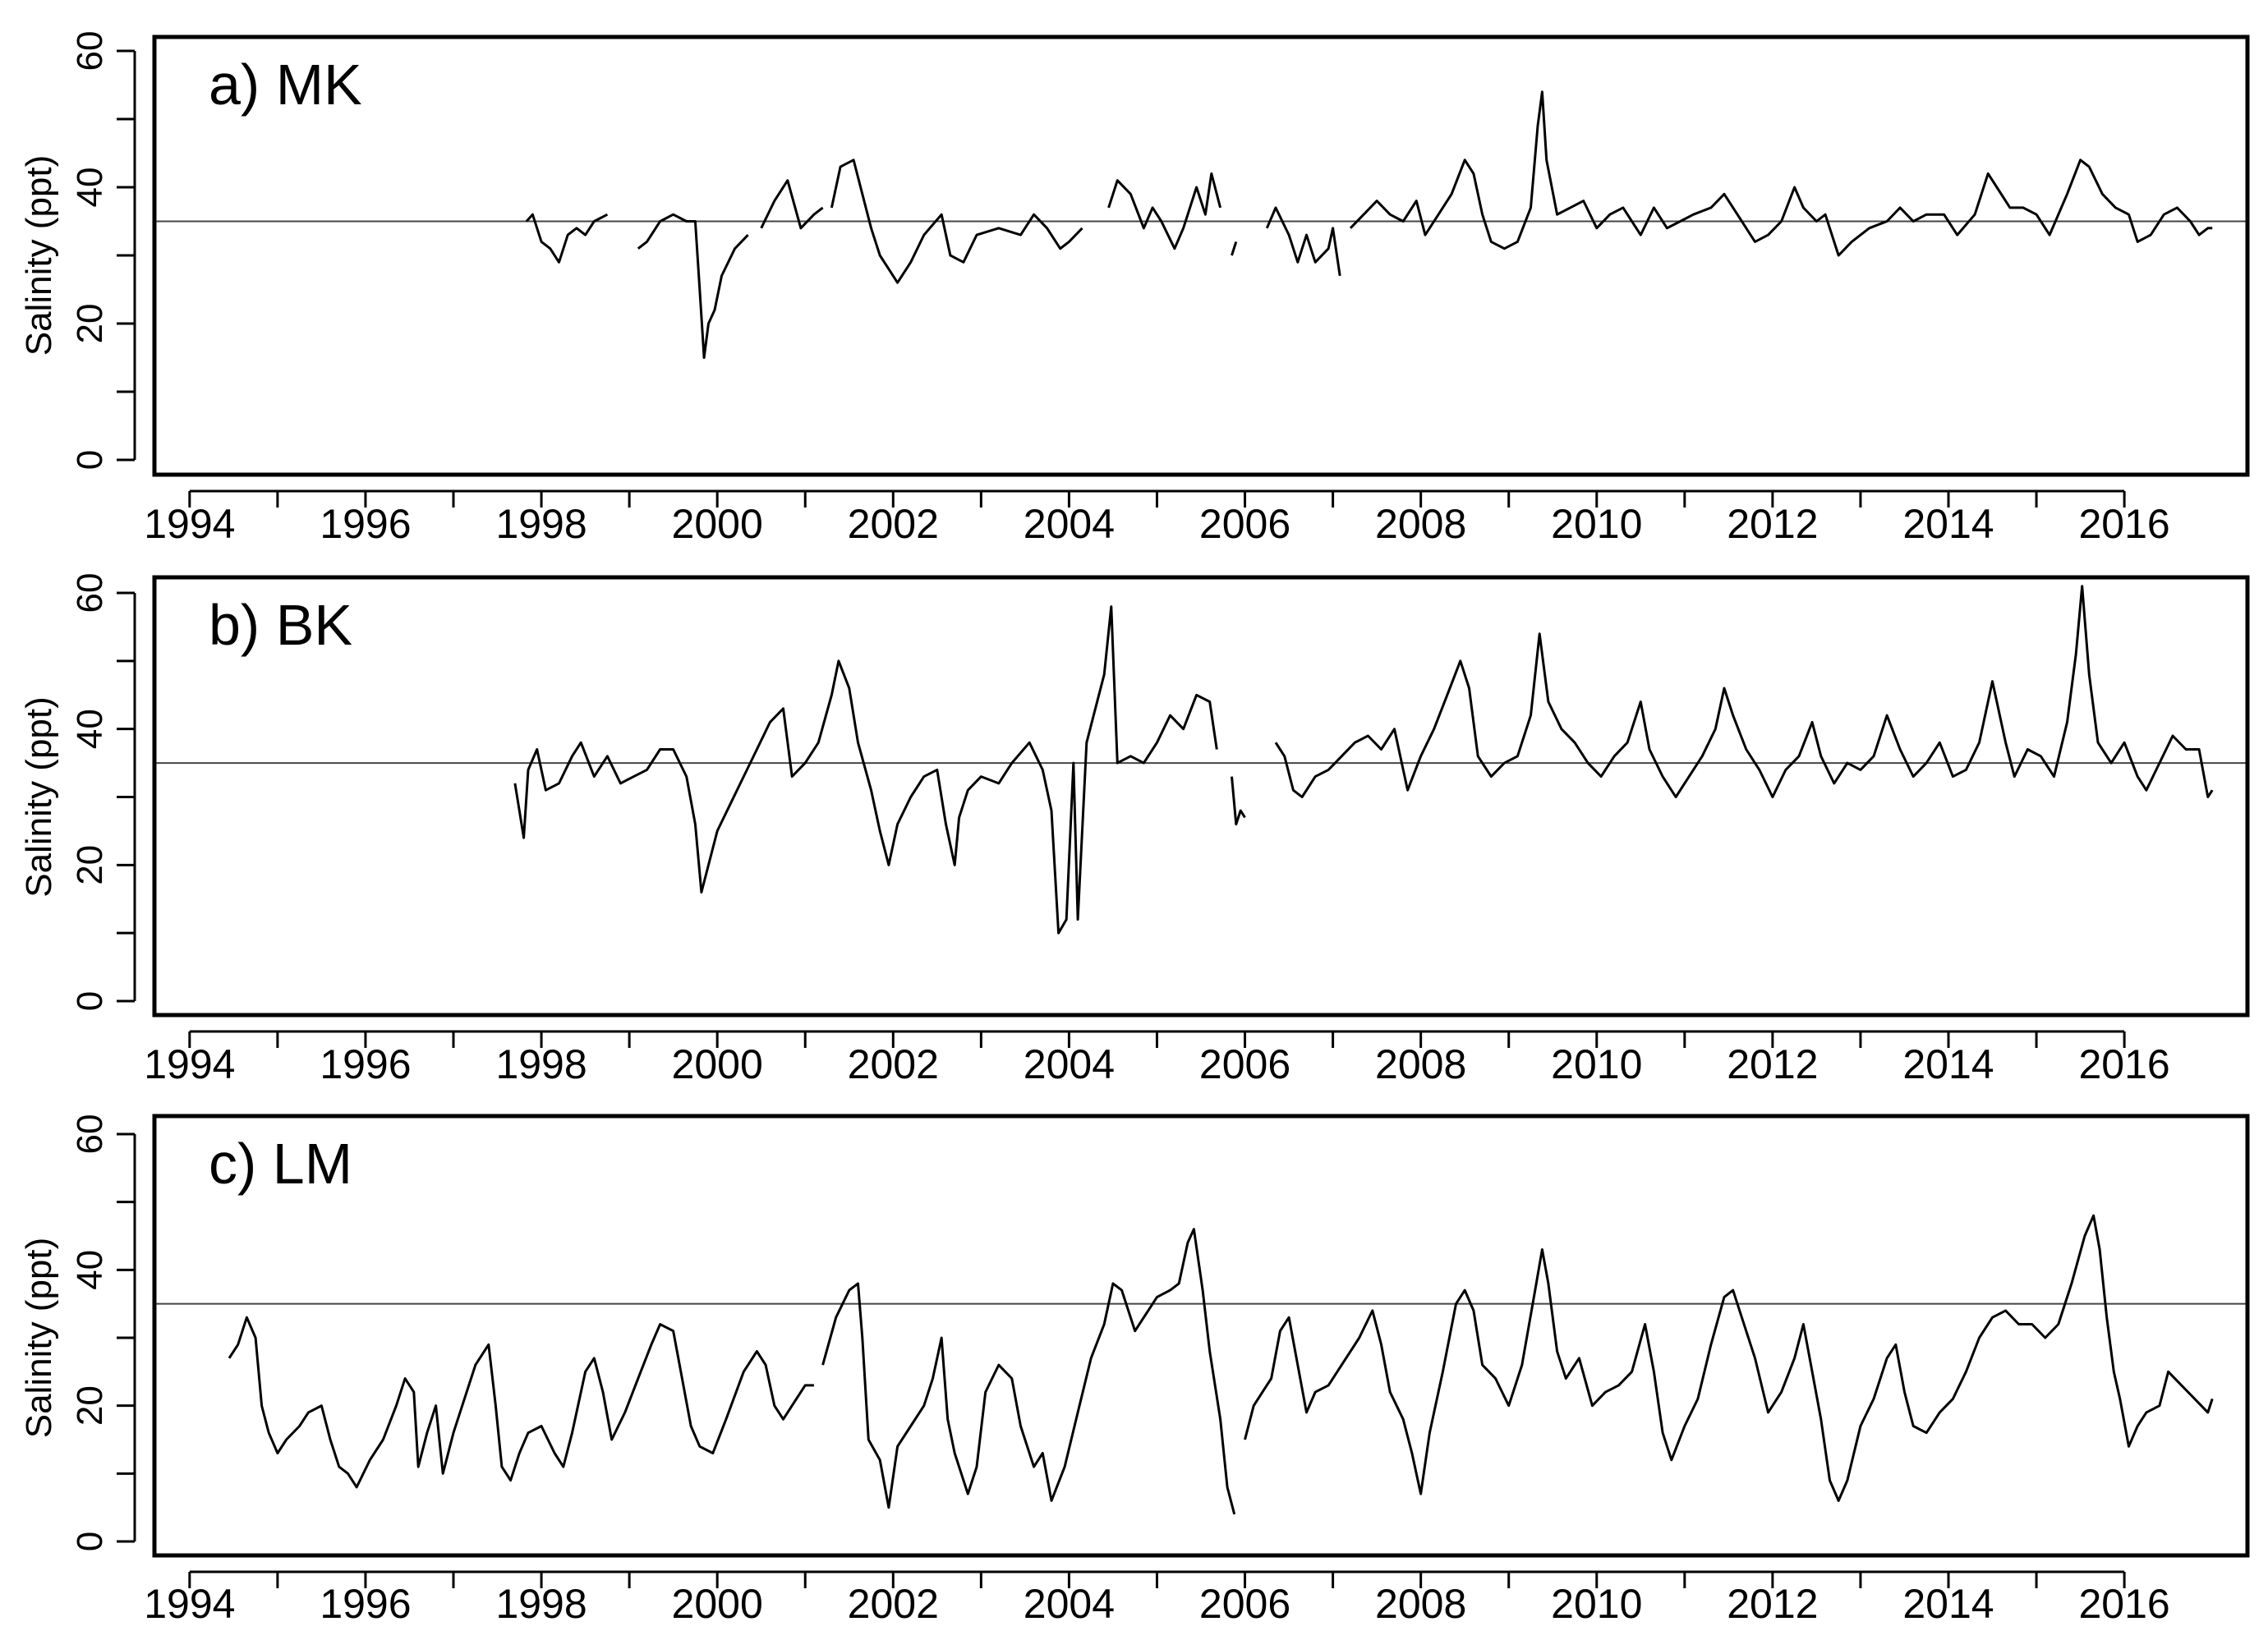  What do you see at coordinates (280, 1164) in the screenshot?
I see `panel-title: c) LM` at bounding box center [280, 1164].